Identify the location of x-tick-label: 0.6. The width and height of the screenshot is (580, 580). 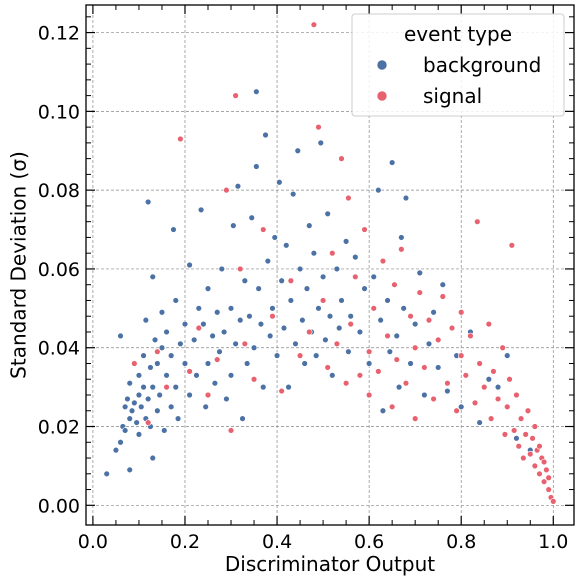
(369, 542).